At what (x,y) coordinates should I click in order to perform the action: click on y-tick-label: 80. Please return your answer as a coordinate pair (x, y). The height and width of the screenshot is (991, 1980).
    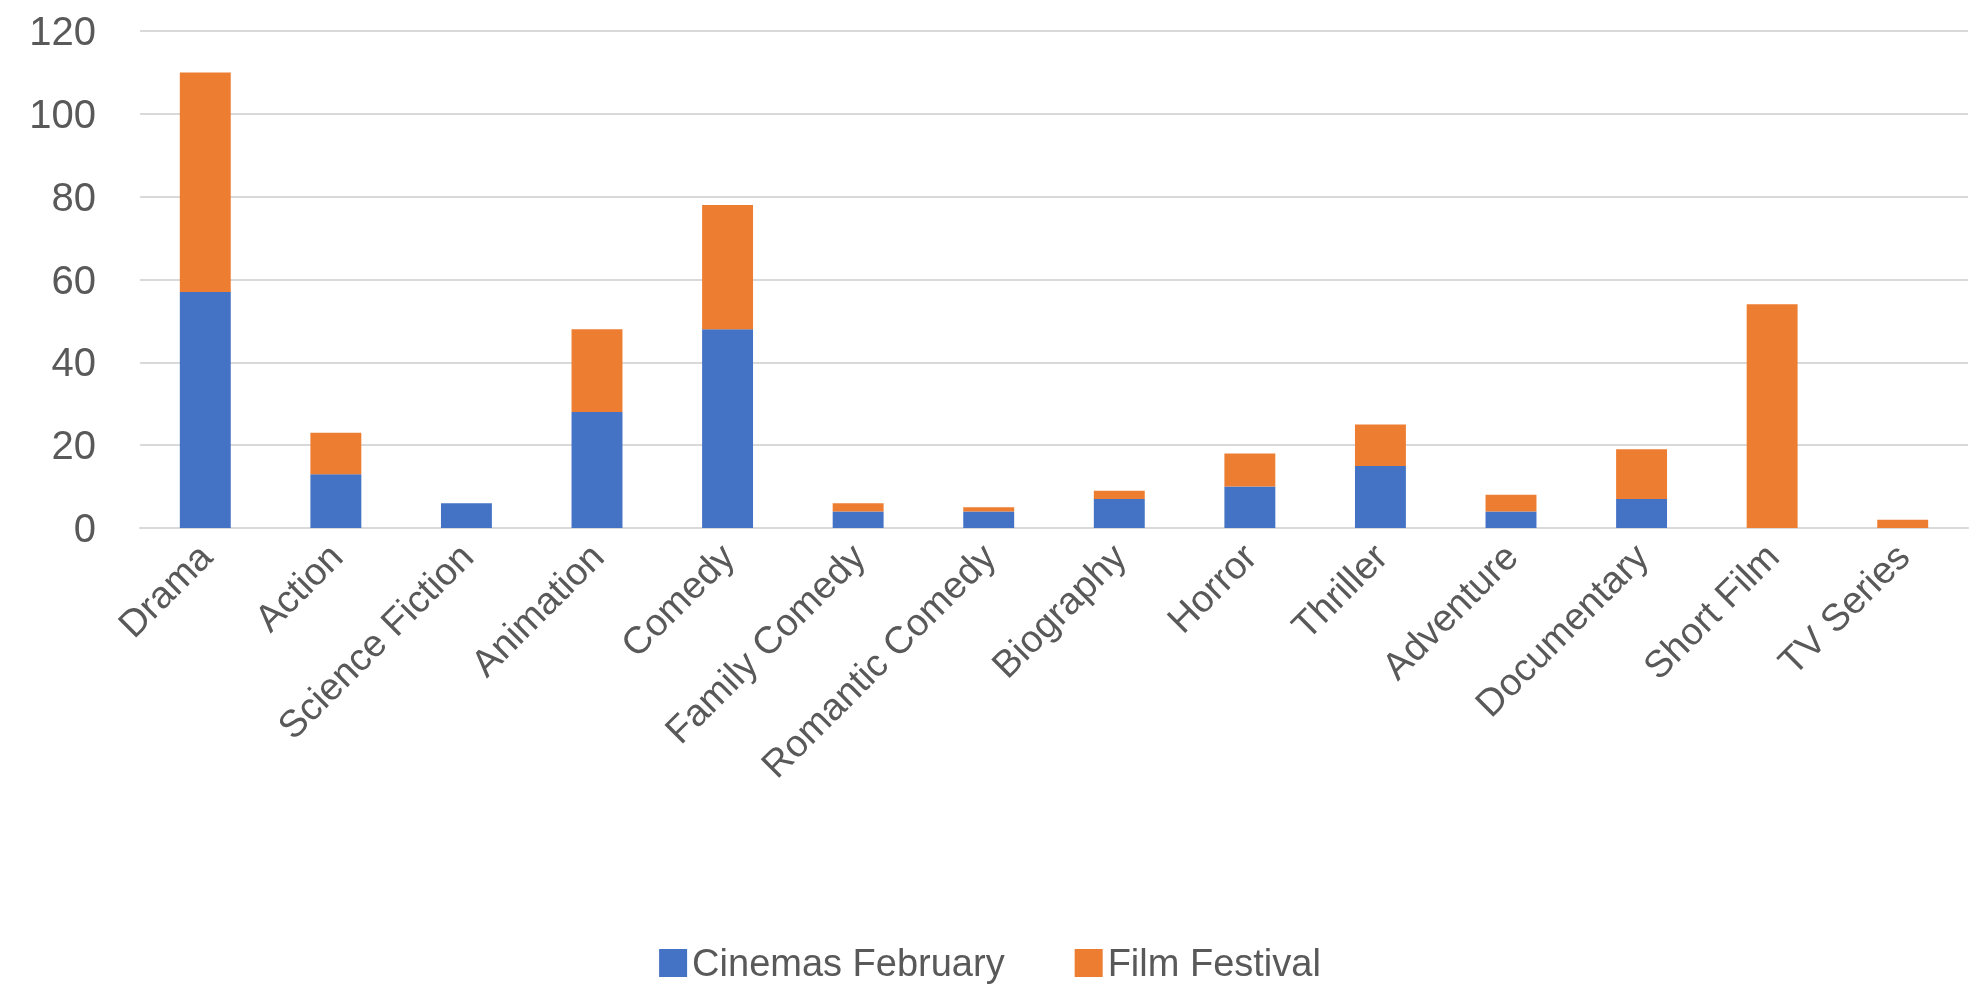
    Looking at the image, I should click on (73, 196).